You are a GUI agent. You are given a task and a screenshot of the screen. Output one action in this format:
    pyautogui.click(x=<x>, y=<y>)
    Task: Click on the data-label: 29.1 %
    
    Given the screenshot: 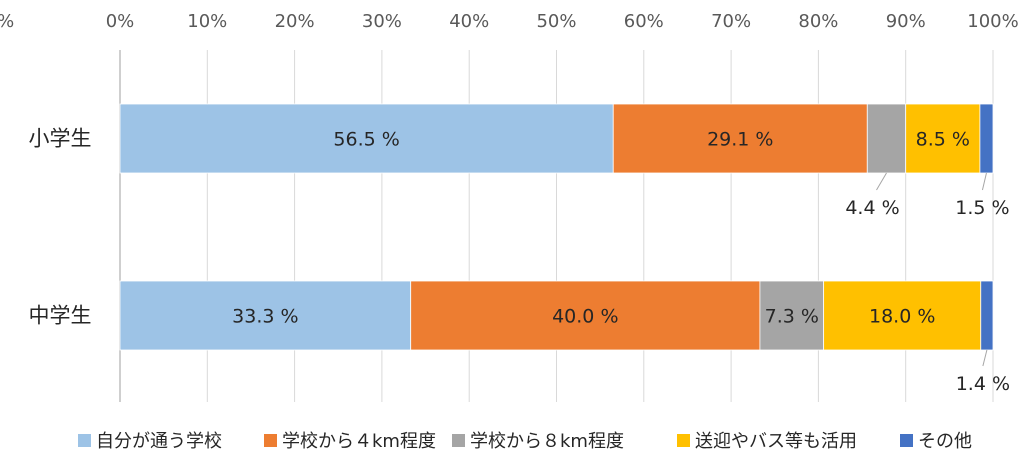 What is the action you would take?
    pyautogui.click(x=740, y=140)
    